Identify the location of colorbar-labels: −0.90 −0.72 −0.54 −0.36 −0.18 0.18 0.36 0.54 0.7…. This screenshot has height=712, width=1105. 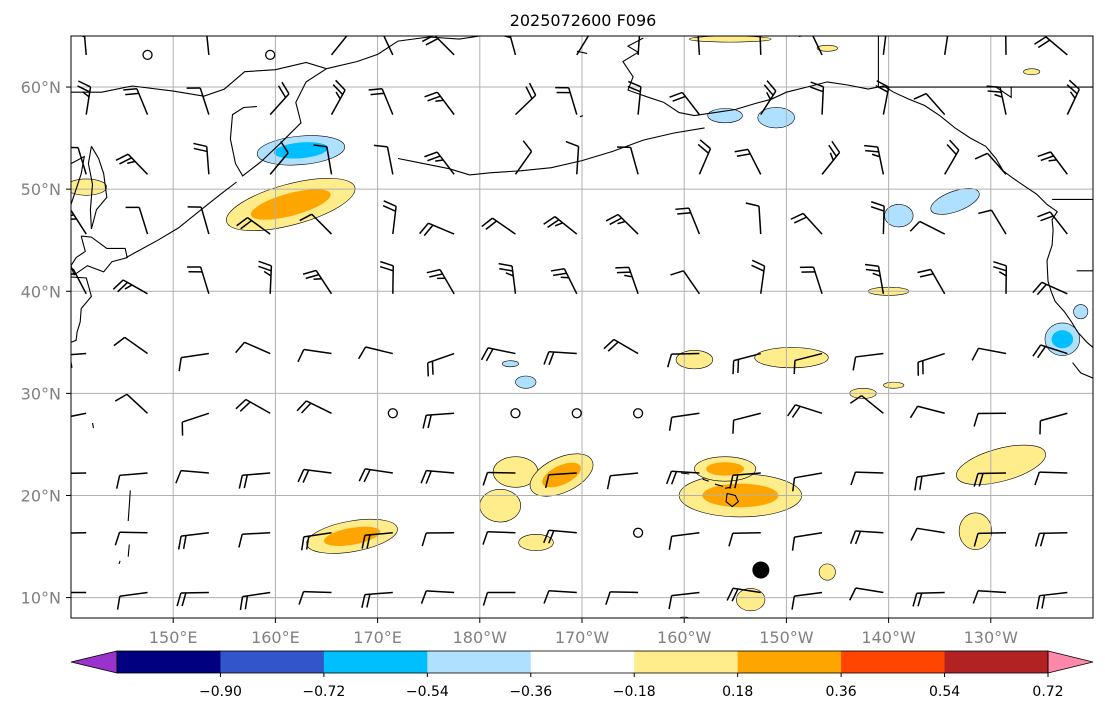
(631, 686).